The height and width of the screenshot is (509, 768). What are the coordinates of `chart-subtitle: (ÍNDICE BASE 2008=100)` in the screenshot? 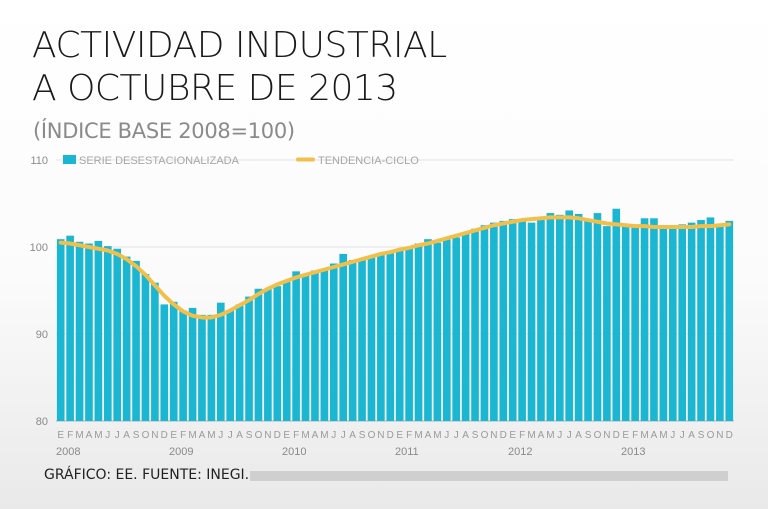 It's located at (164, 131).